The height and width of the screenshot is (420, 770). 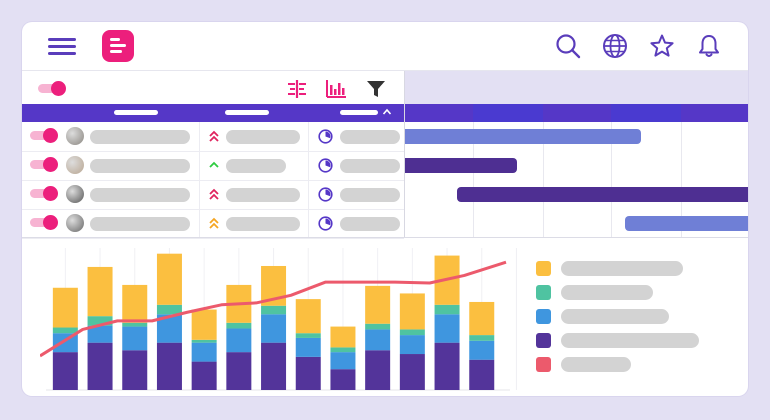 What do you see at coordinates (52, 88) in the screenshot?
I see `master-toggle` at bounding box center [52, 88].